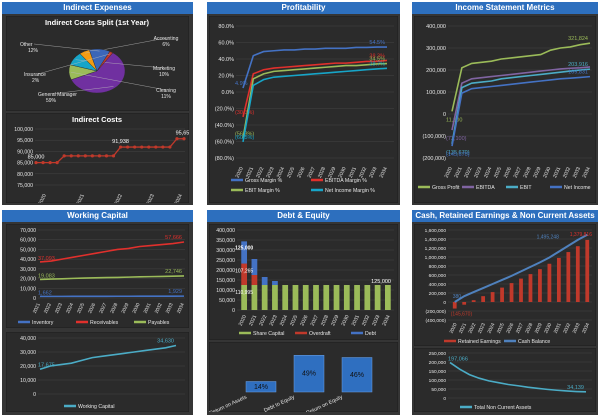 The image size is (600, 419). I want to click on y-tick-label: 1,000,000, so click(436, 258).